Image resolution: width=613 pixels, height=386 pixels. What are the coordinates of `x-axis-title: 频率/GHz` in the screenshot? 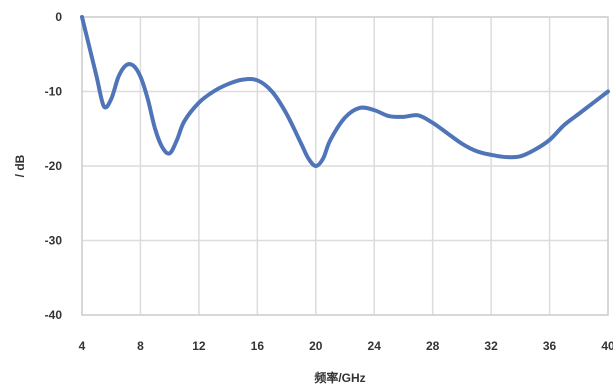 It's located at (339, 377).